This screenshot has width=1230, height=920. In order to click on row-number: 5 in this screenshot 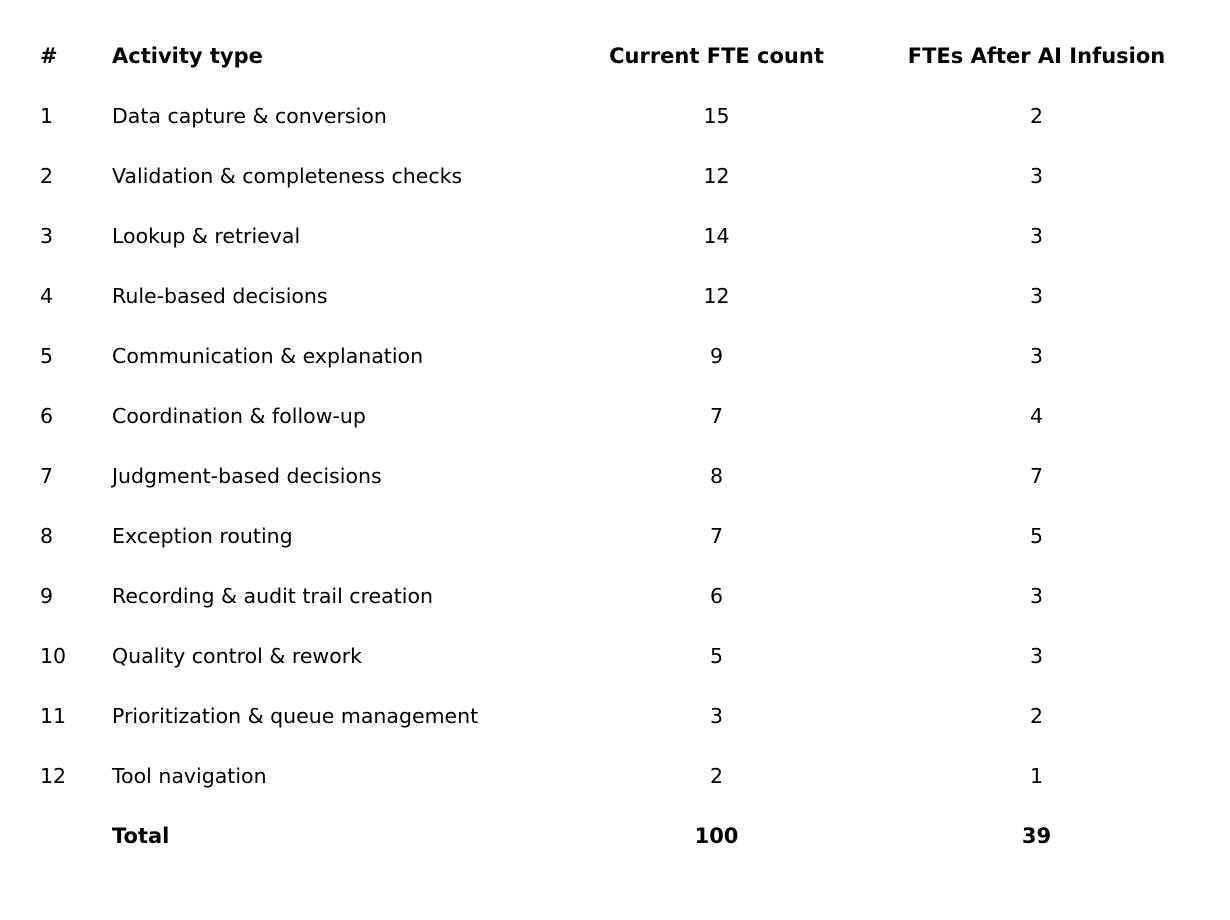, I will do `click(47, 355)`.